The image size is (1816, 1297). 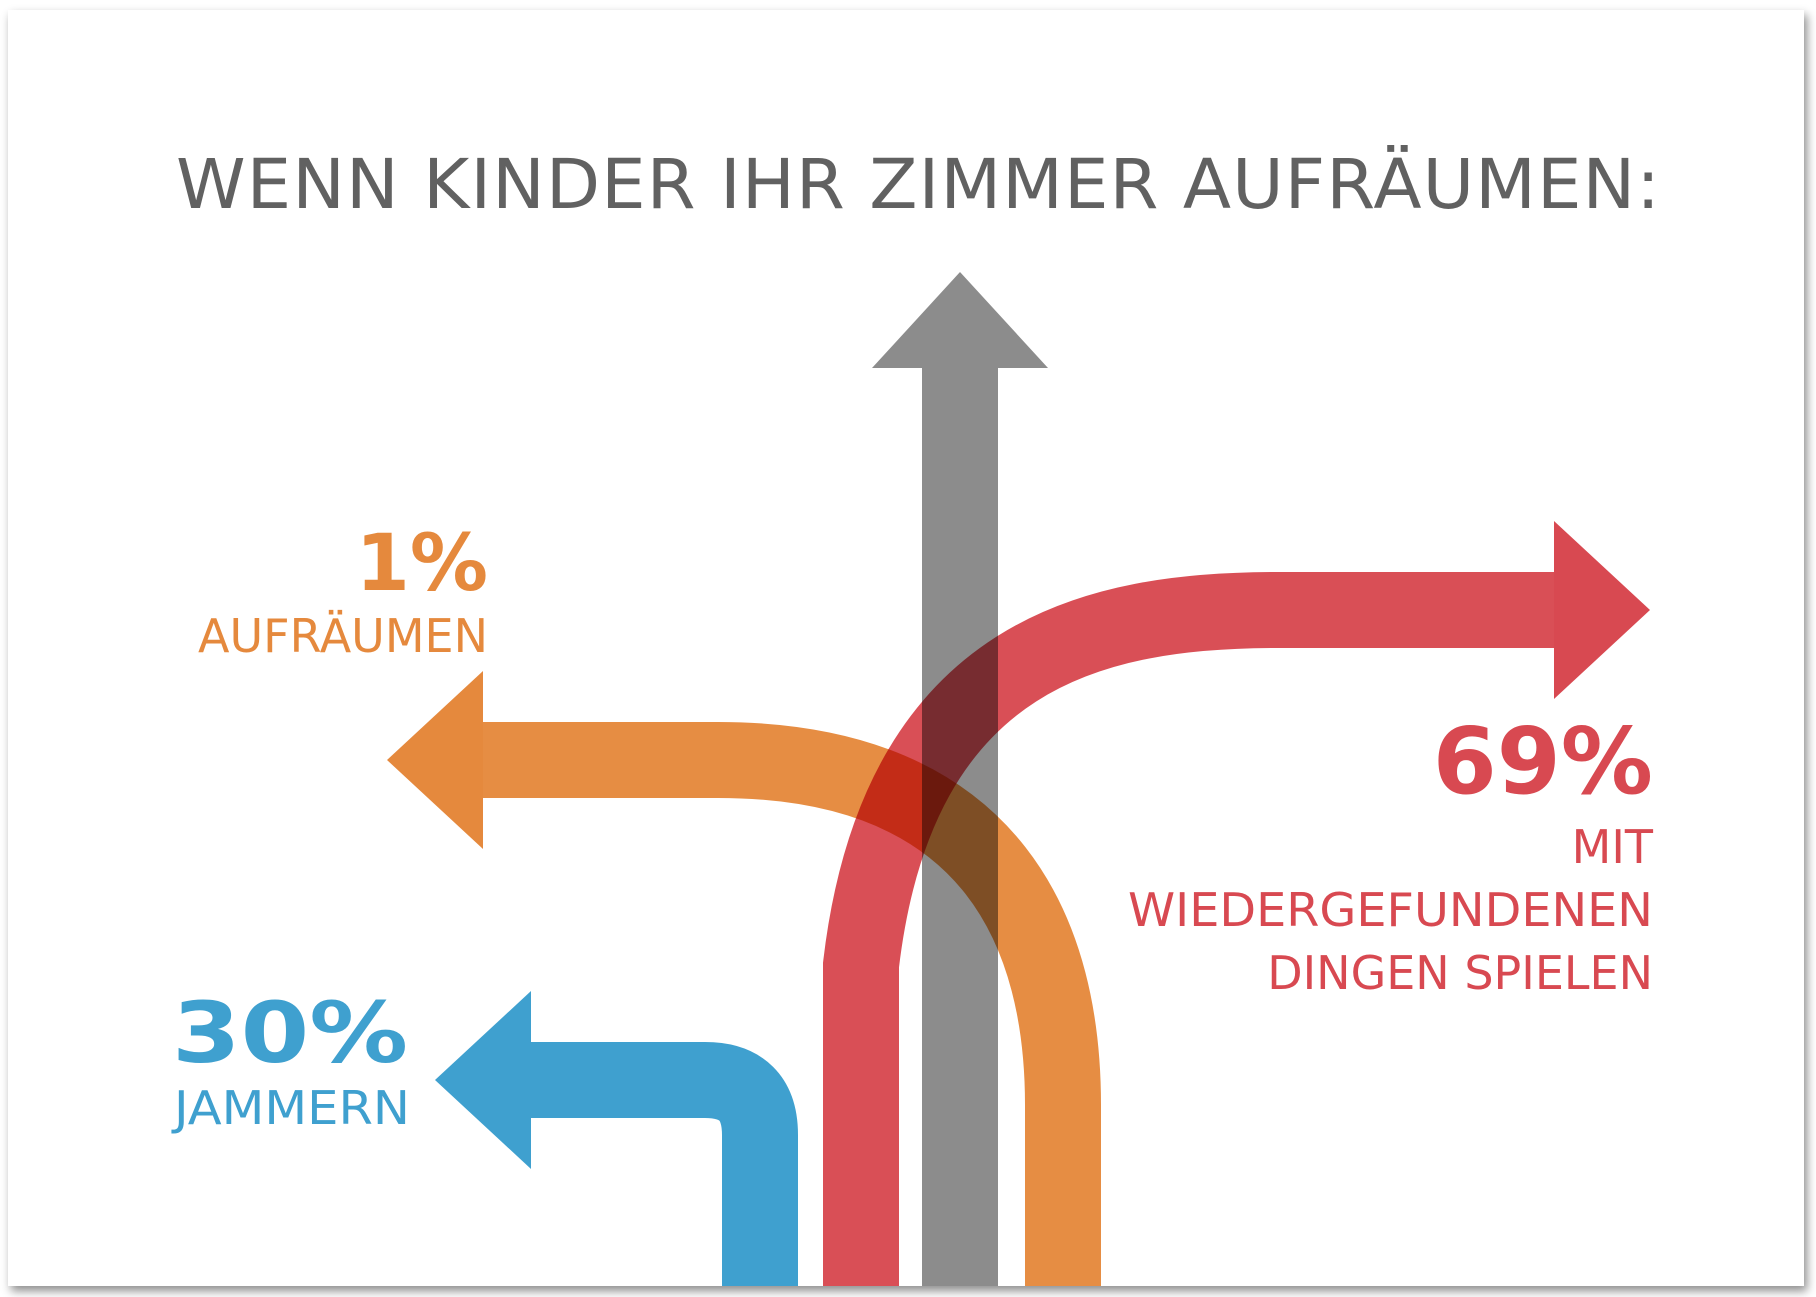 What do you see at coordinates (343, 591) in the screenshot?
I see `outcome-aufraeumen: 1% AUFRÄUMEN` at bounding box center [343, 591].